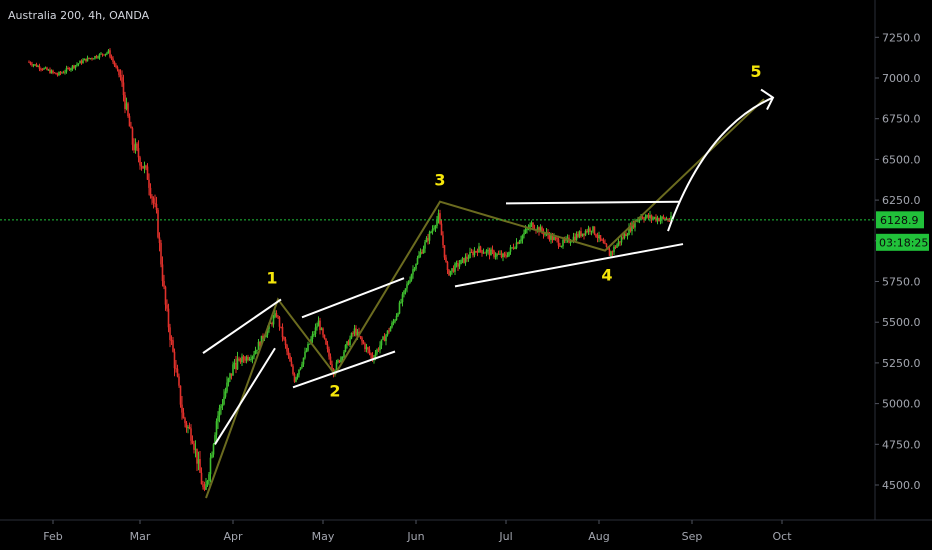  What do you see at coordinates (233, 536) in the screenshot?
I see `time-tick-label: Apr` at bounding box center [233, 536].